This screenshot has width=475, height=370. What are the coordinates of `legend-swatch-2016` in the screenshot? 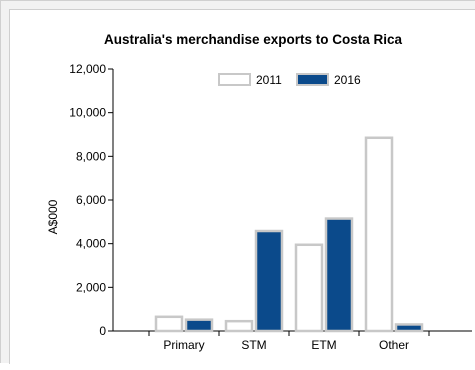 It's located at (312, 79).